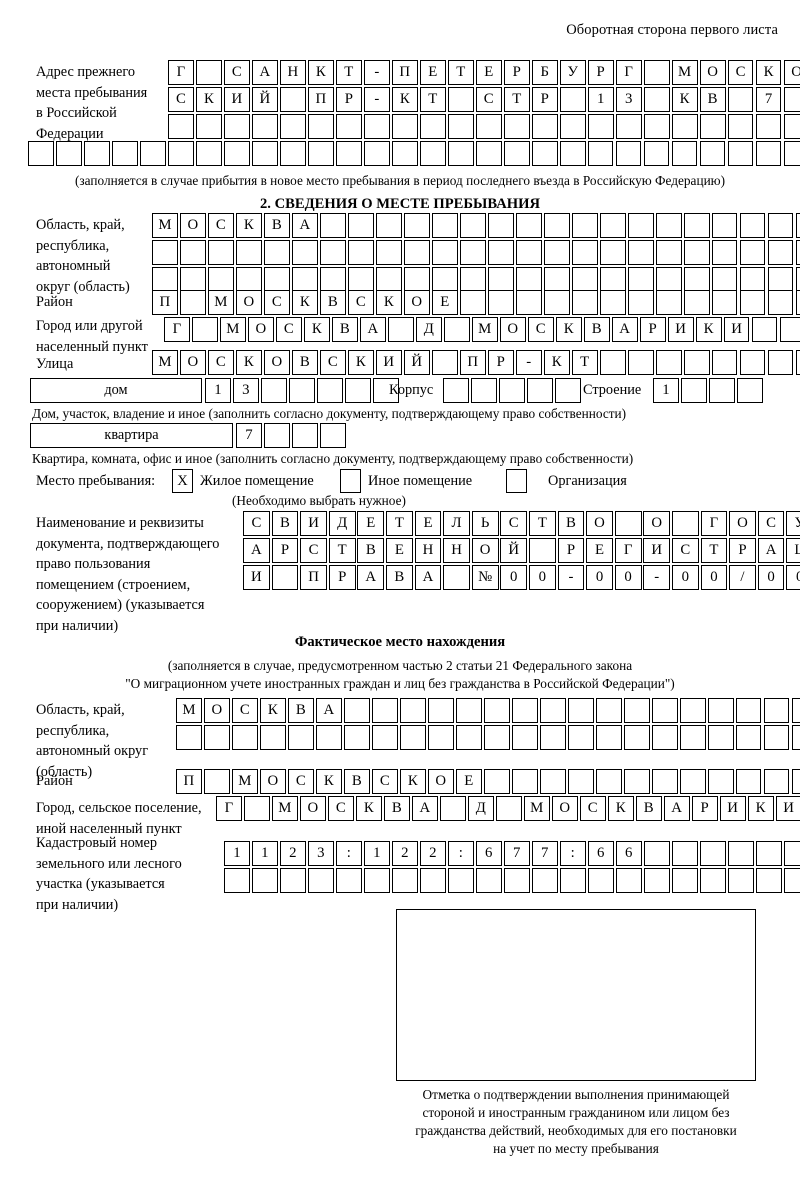 The height and width of the screenshot is (1180, 800). What do you see at coordinates (432, 853) in the screenshot?
I see `form-cell: 2` at bounding box center [432, 853].